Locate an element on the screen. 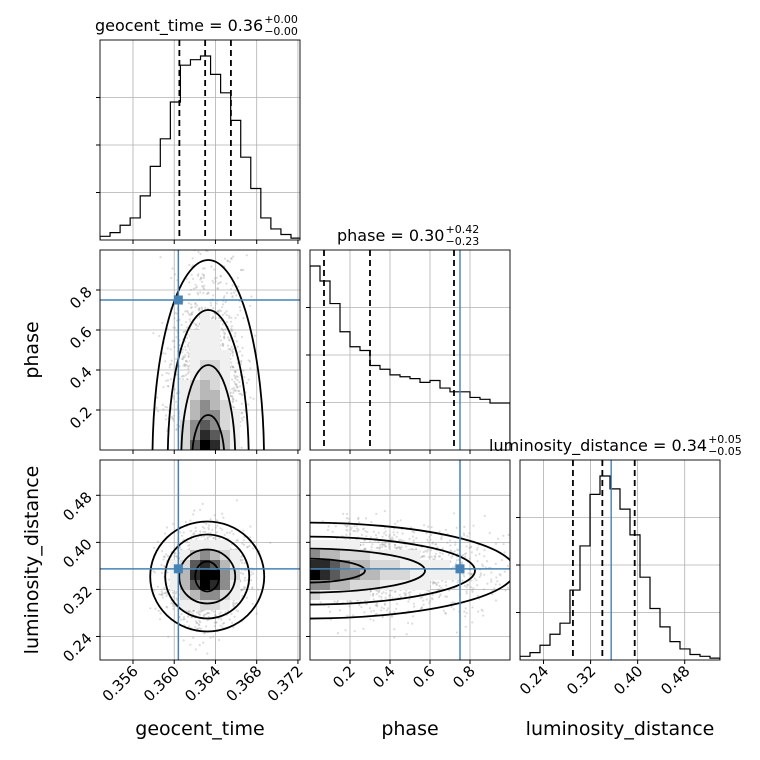 This screenshot has height=760, width=760. x-tick-label: 0.6 is located at coordinates (424, 677).